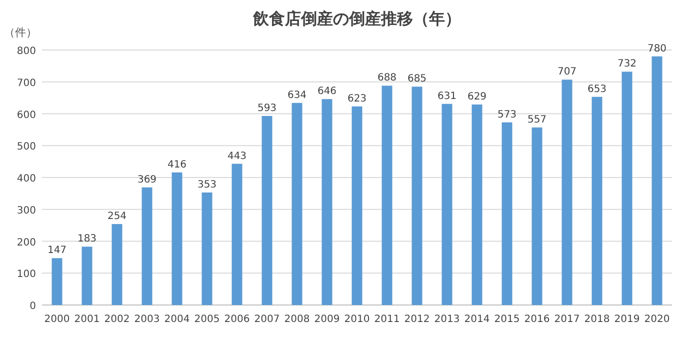  What do you see at coordinates (627, 64) in the screenshot?
I see `data-label: 732` at bounding box center [627, 64].